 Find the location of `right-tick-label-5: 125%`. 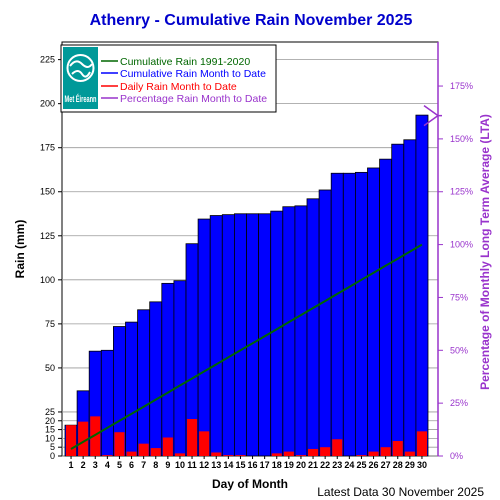

right-tick-label-5: 125% is located at coordinates (461, 192).